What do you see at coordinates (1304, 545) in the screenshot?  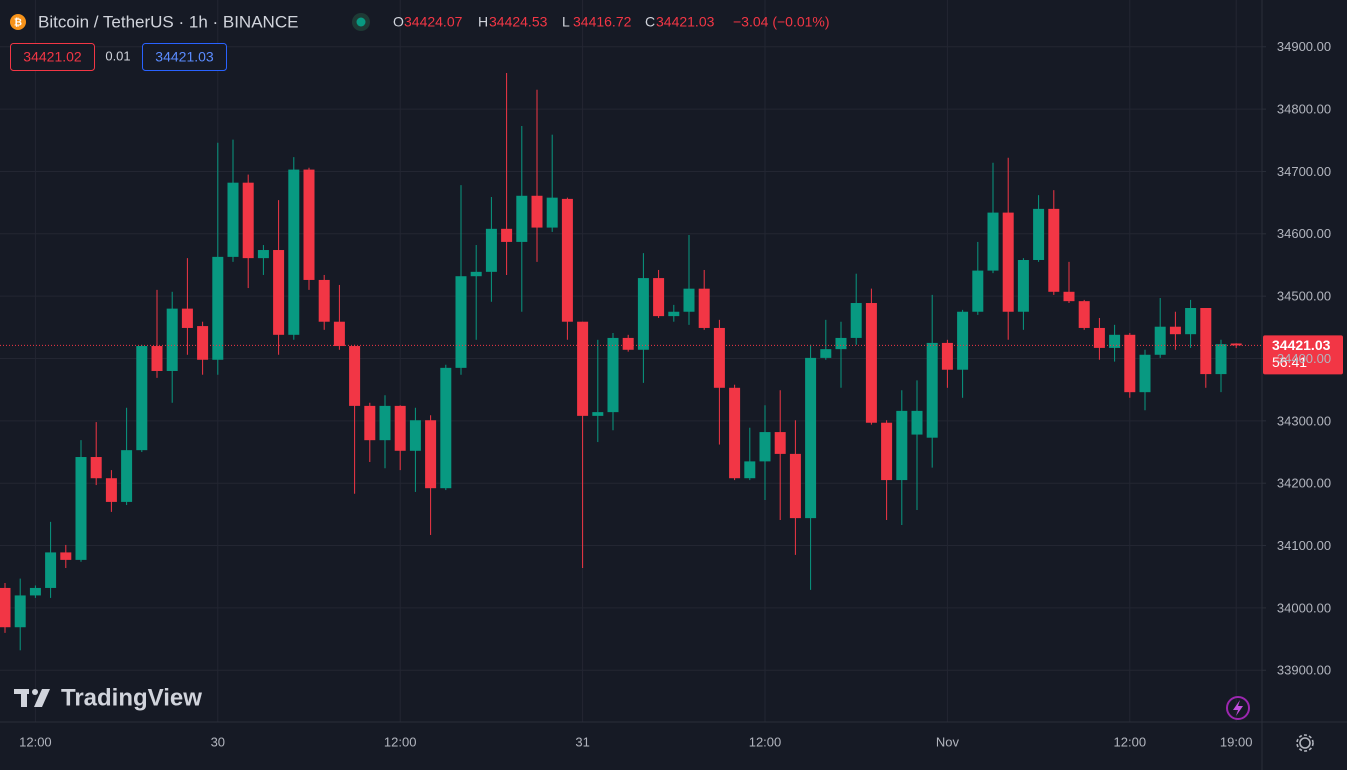 I see `y-tick-label: 34100.00` at bounding box center [1304, 545].